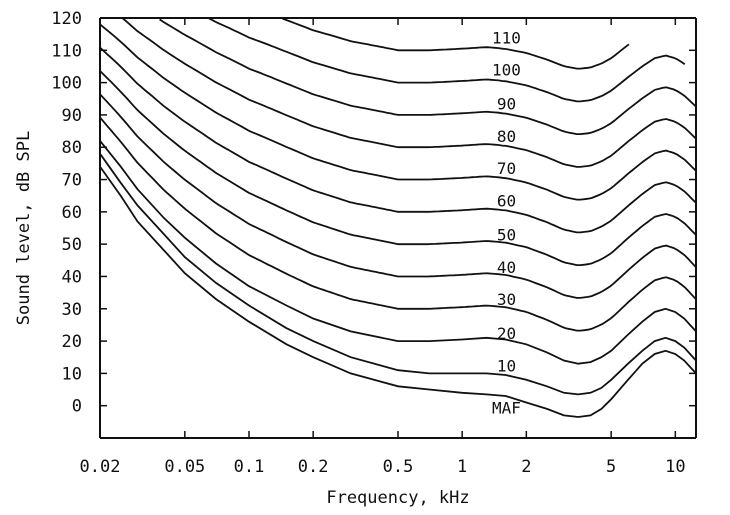 This screenshot has width=730, height=515. What do you see at coordinates (249, 467) in the screenshot?
I see `x-tick-label: 0.1` at bounding box center [249, 467].